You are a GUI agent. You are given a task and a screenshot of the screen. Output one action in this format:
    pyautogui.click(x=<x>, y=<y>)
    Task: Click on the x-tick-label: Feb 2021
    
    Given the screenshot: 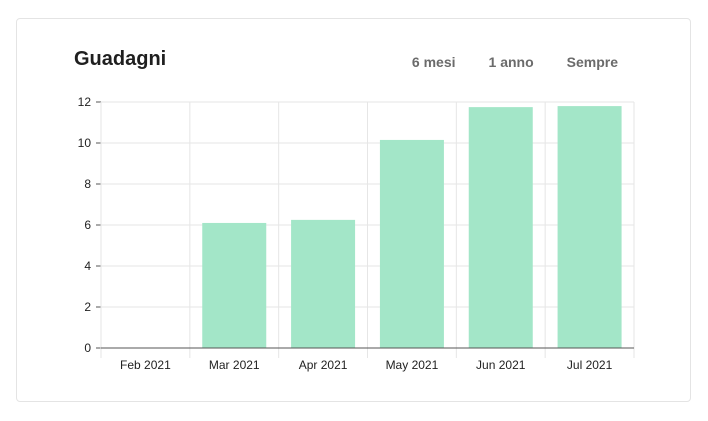 What is the action you would take?
    pyautogui.click(x=145, y=365)
    